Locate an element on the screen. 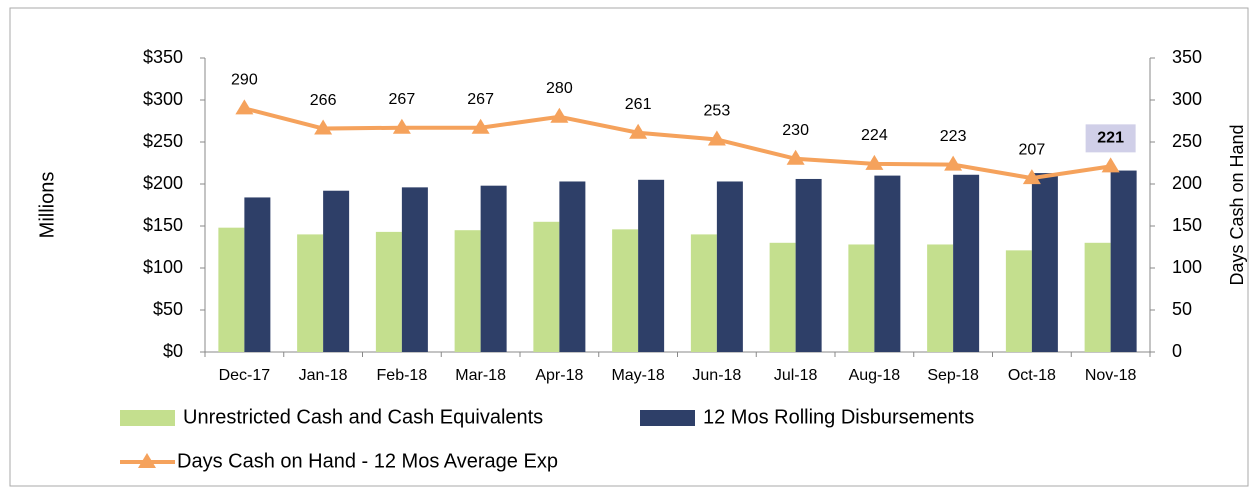 Image resolution: width=1256 pixels, height=491 pixels. x-tick-label: Jun-18 is located at coordinates (716, 375).